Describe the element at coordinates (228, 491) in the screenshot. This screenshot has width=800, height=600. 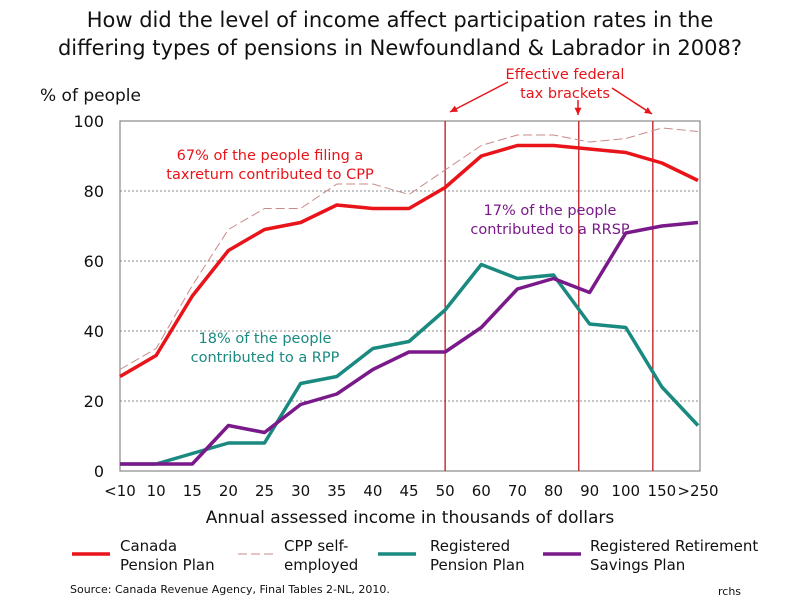
I see `x-tick-label: 20` at that location.